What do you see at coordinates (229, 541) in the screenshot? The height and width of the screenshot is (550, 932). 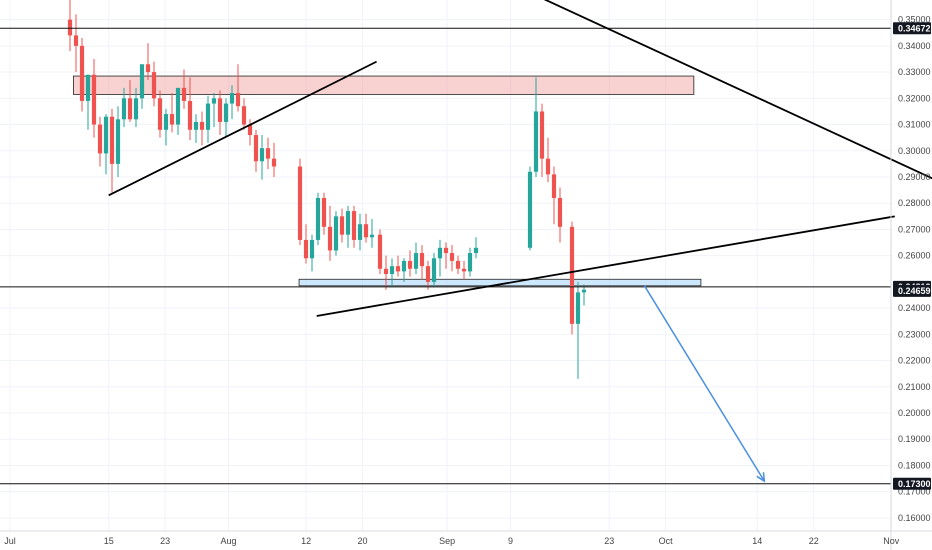 I see `time-tick-label: Aug` at bounding box center [229, 541].